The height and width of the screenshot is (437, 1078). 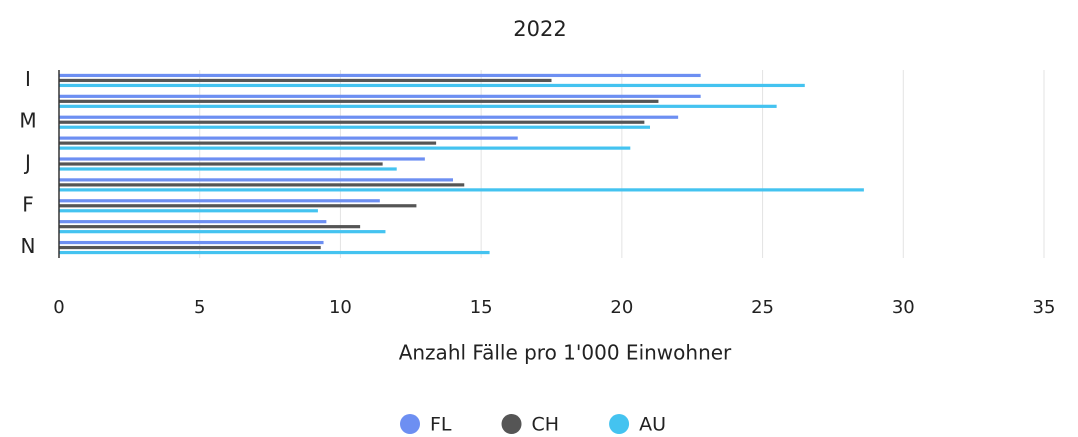 What do you see at coordinates (58, 307) in the screenshot?
I see `x-tick-label: 0` at bounding box center [58, 307].